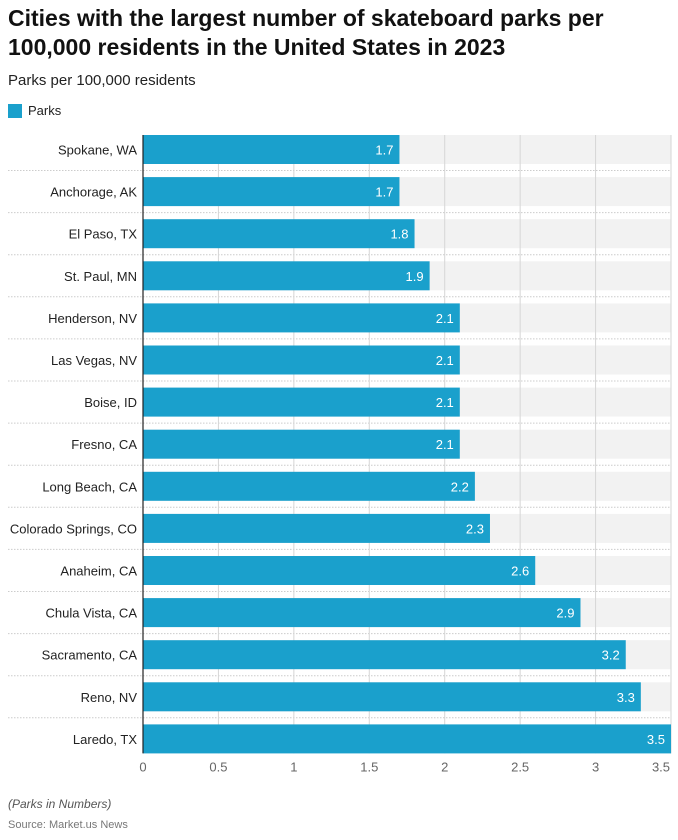  I want to click on data-label: 2.2, so click(460, 486).